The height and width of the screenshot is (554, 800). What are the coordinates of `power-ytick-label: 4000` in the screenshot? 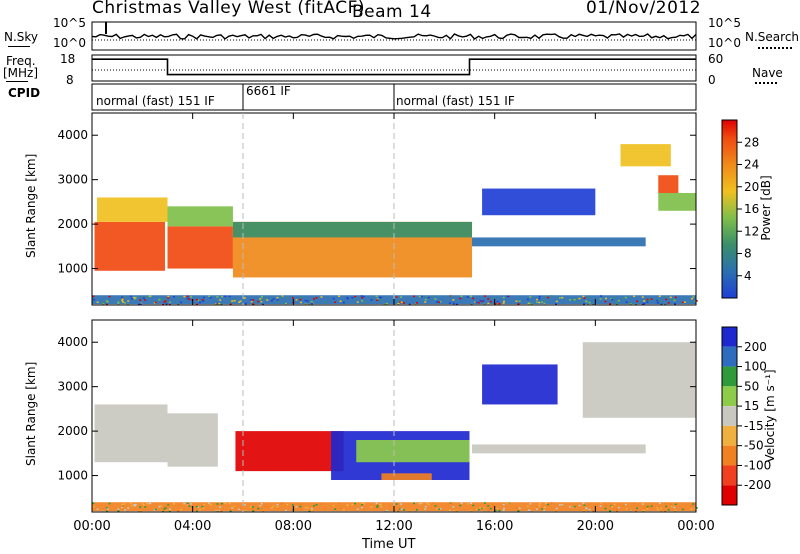 It's located at (72, 135).